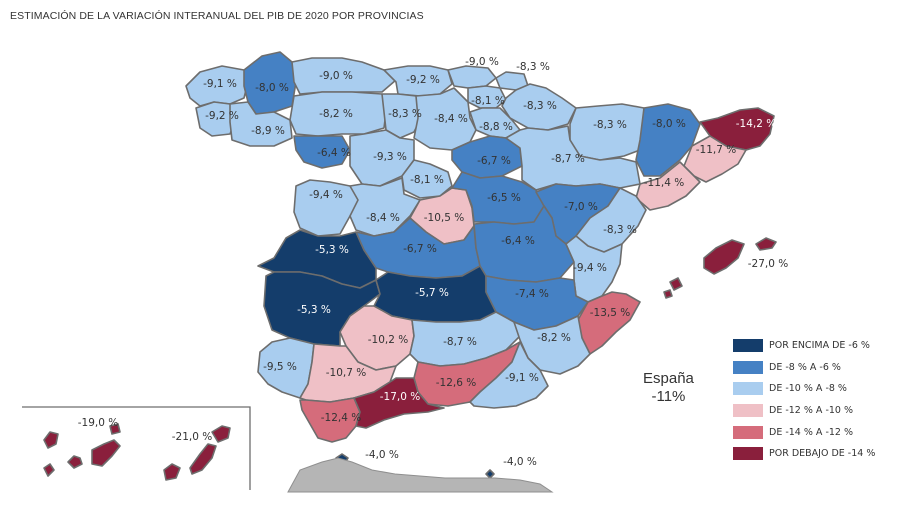  Describe the element at coordinates (822, 454) in the screenshot. I see `legend-label: POR DEBAJO DE -14 %` at that location.